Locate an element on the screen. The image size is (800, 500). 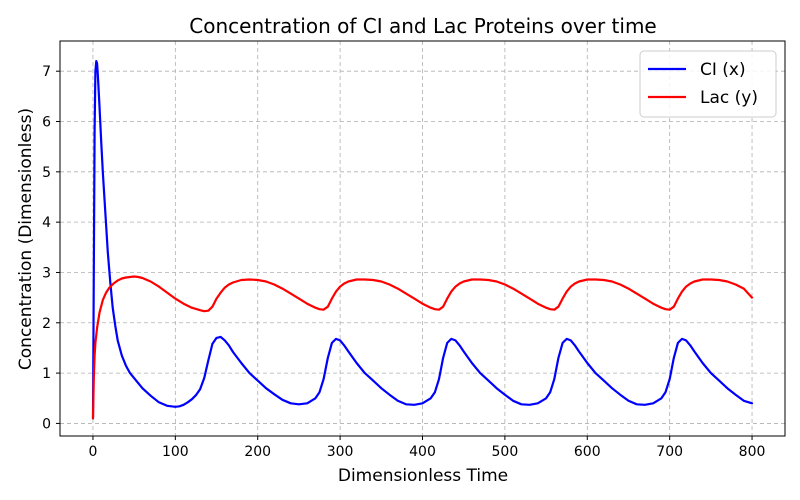
x-tick-label: 700 is located at coordinates (669, 452).